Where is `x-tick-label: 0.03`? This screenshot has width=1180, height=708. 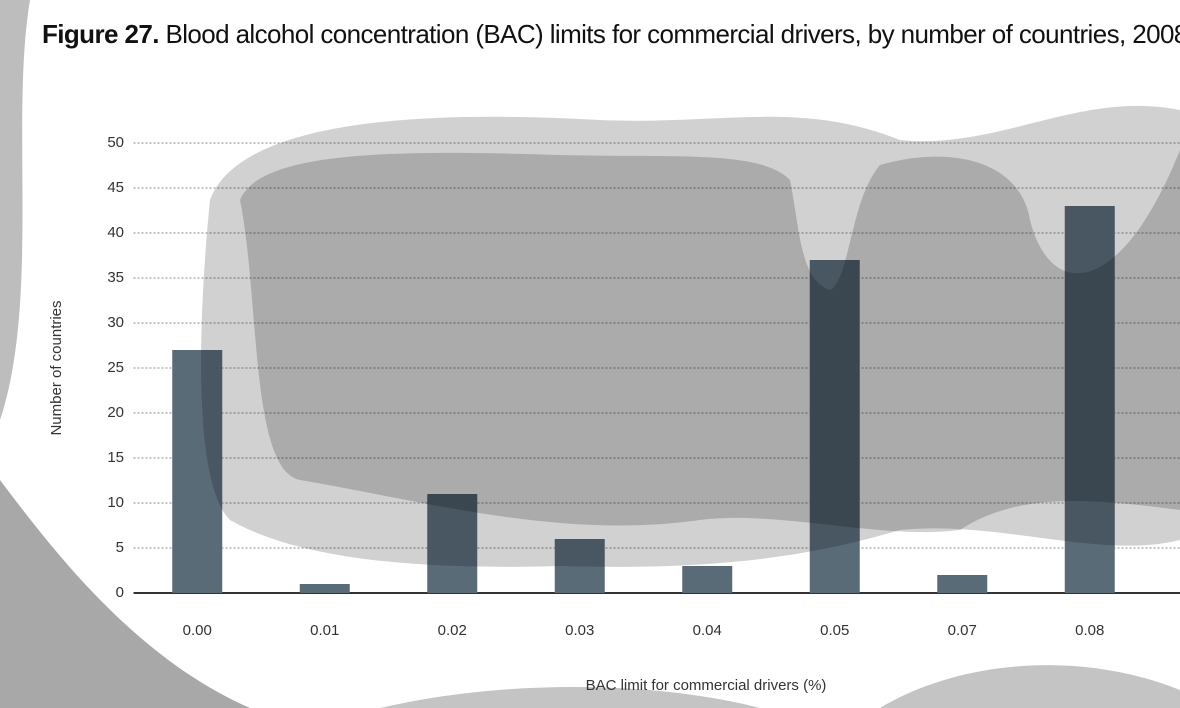
x-tick-label: 0.03 is located at coordinates (579, 630).